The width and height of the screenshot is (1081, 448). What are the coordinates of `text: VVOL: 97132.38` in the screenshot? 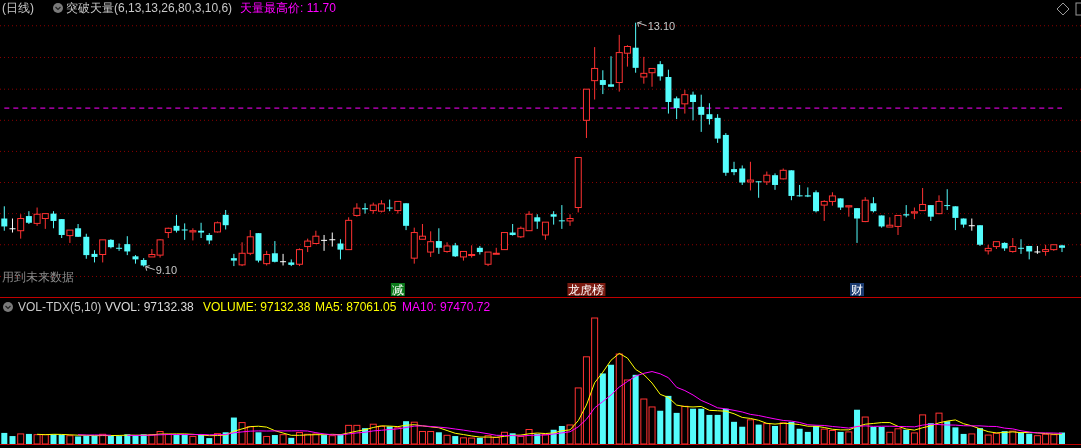 It's located at (150, 307).